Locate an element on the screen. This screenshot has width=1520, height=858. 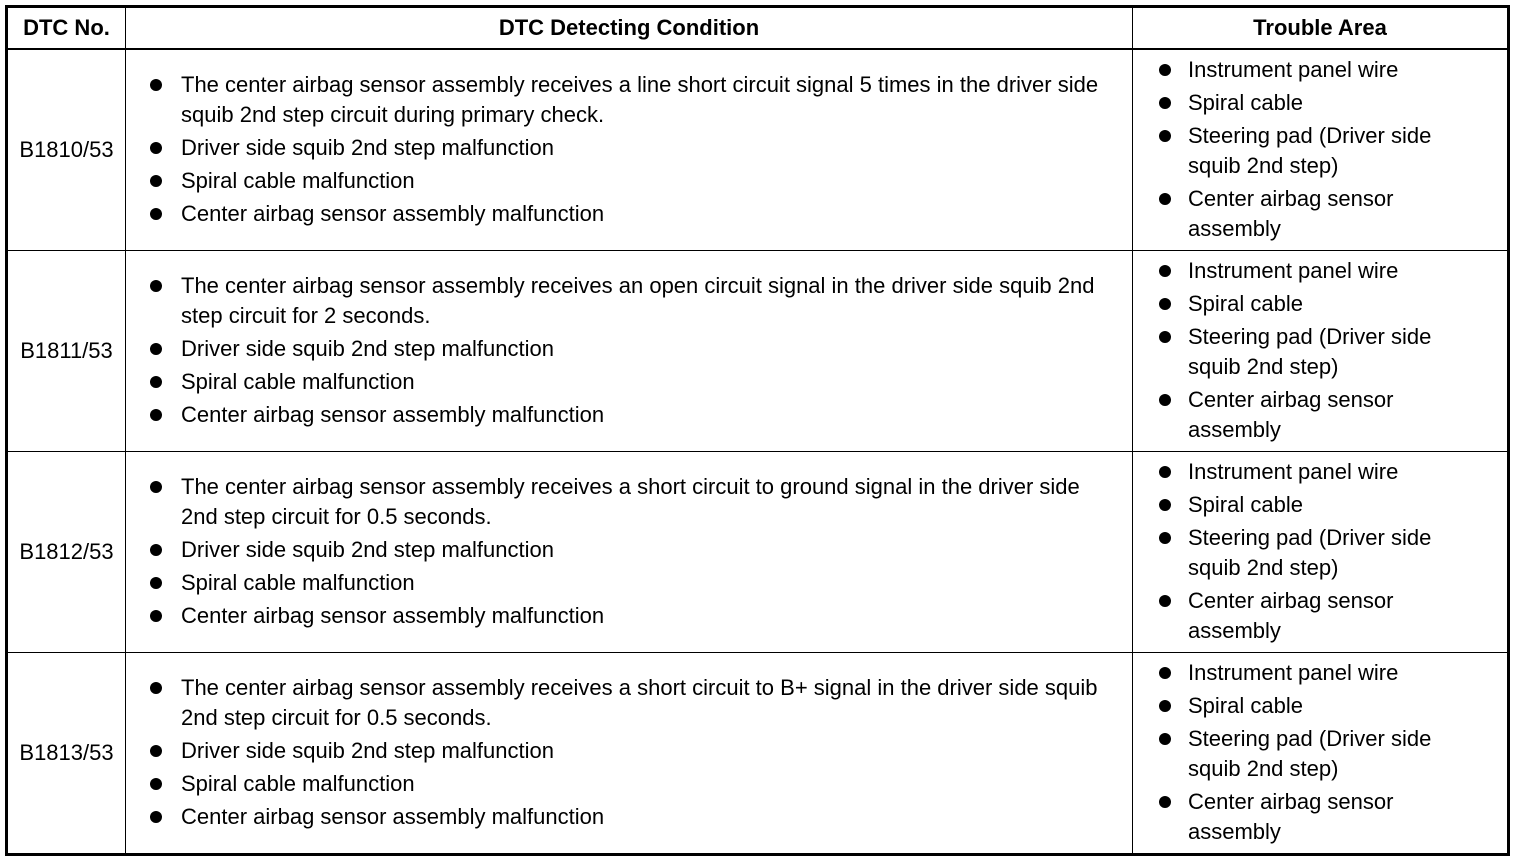
dtc-code: B1810/53 is located at coordinates (66, 149).